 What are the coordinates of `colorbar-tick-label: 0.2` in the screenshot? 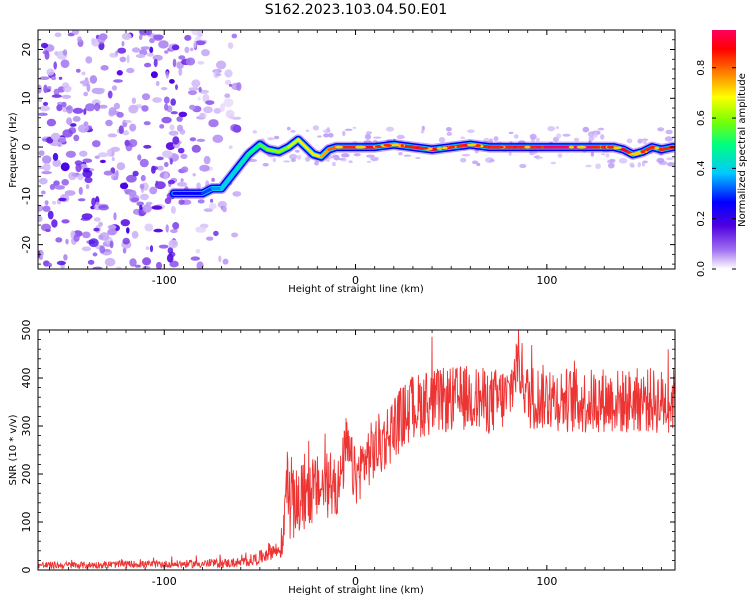 It's located at (701, 219).